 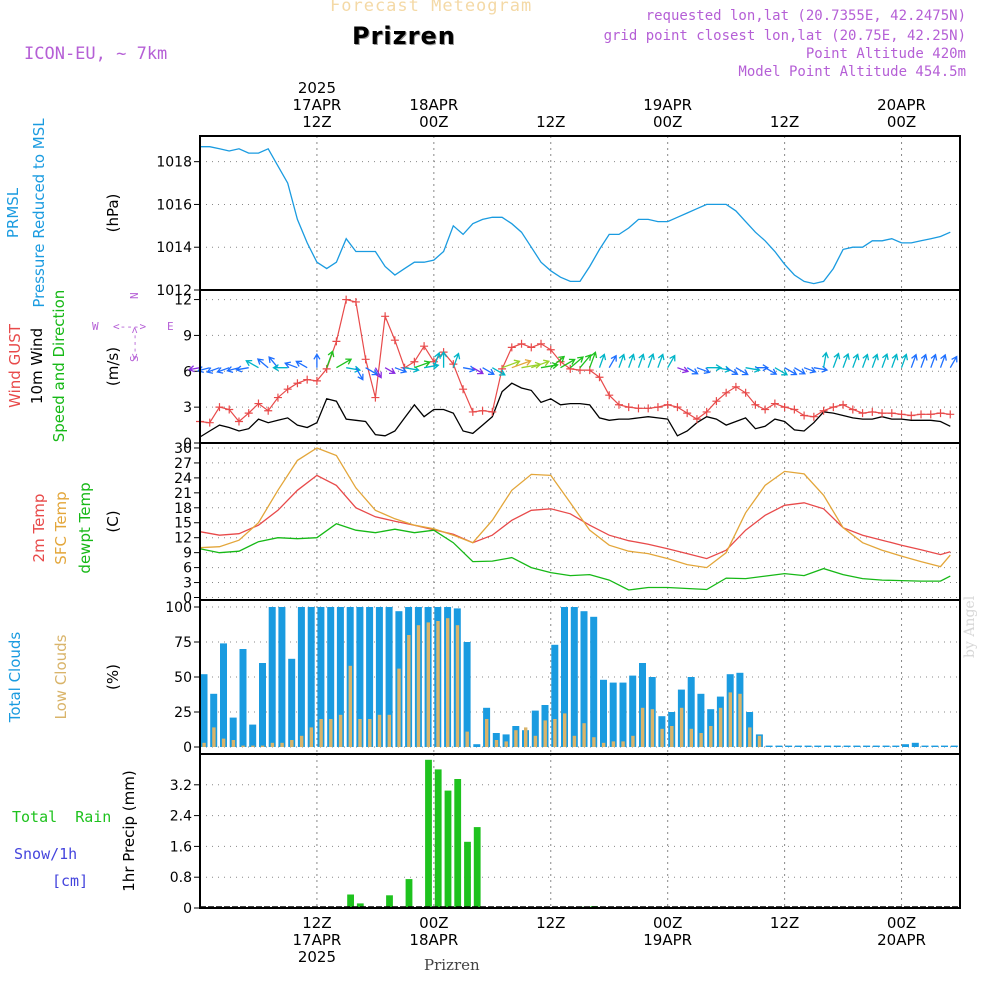 What do you see at coordinates (483, 677) in the screenshot?
I see `panel-3: 0 25 50 75 100 (%) Total Clouds Low Clouds` at bounding box center [483, 677].